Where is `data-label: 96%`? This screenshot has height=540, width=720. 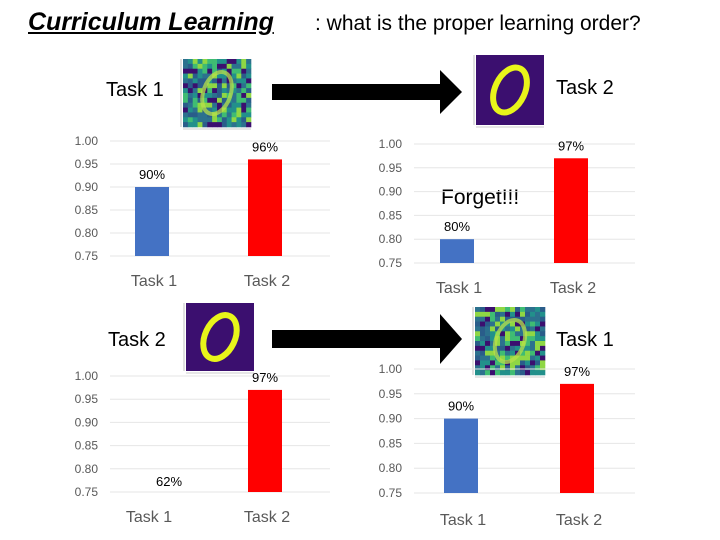 data-label: 96% is located at coordinates (265, 146).